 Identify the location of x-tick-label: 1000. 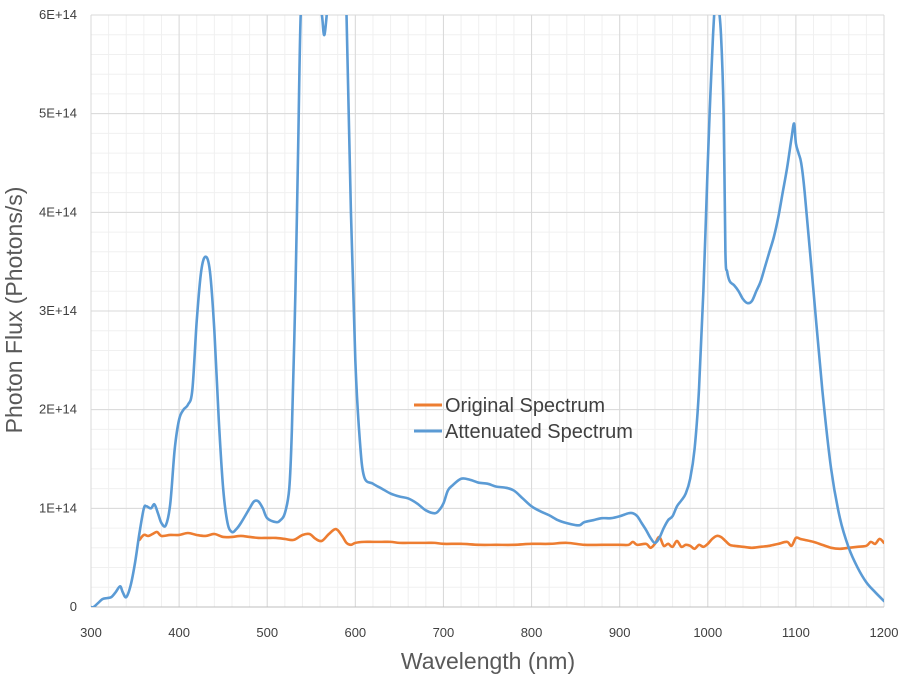
(707, 632).